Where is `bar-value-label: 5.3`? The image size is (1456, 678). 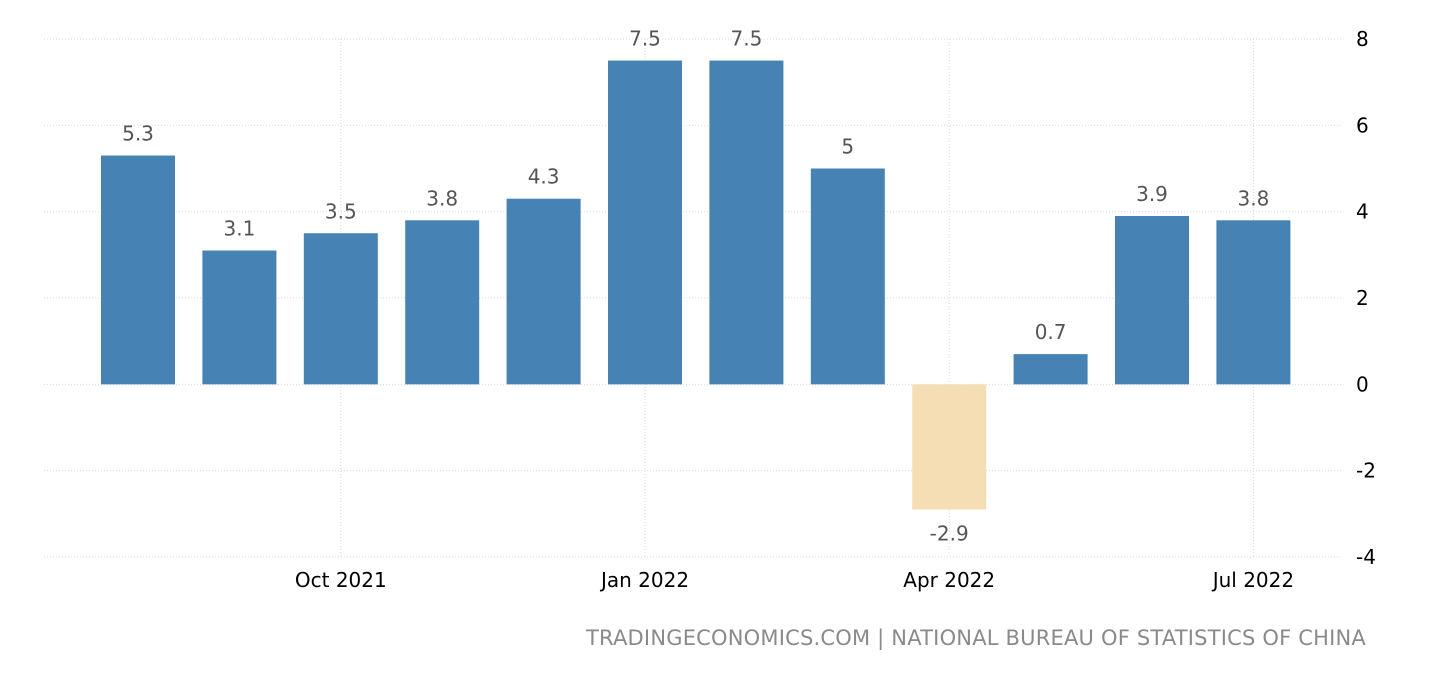 bar-value-label: 5.3 is located at coordinates (138, 134).